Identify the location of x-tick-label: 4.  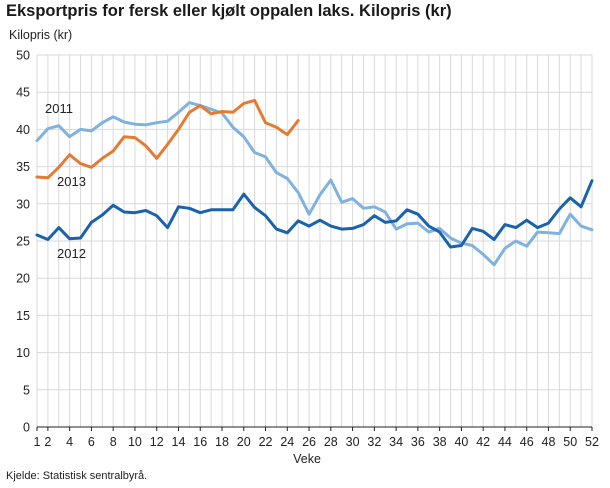
(69, 442).